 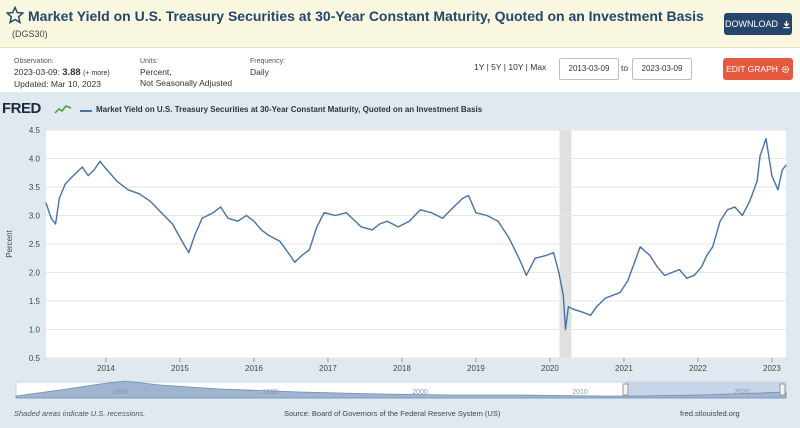 What do you see at coordinates (21, 108) in the screenshot?
I see `fred-logo: FRED` at bounding box center [21, 108].